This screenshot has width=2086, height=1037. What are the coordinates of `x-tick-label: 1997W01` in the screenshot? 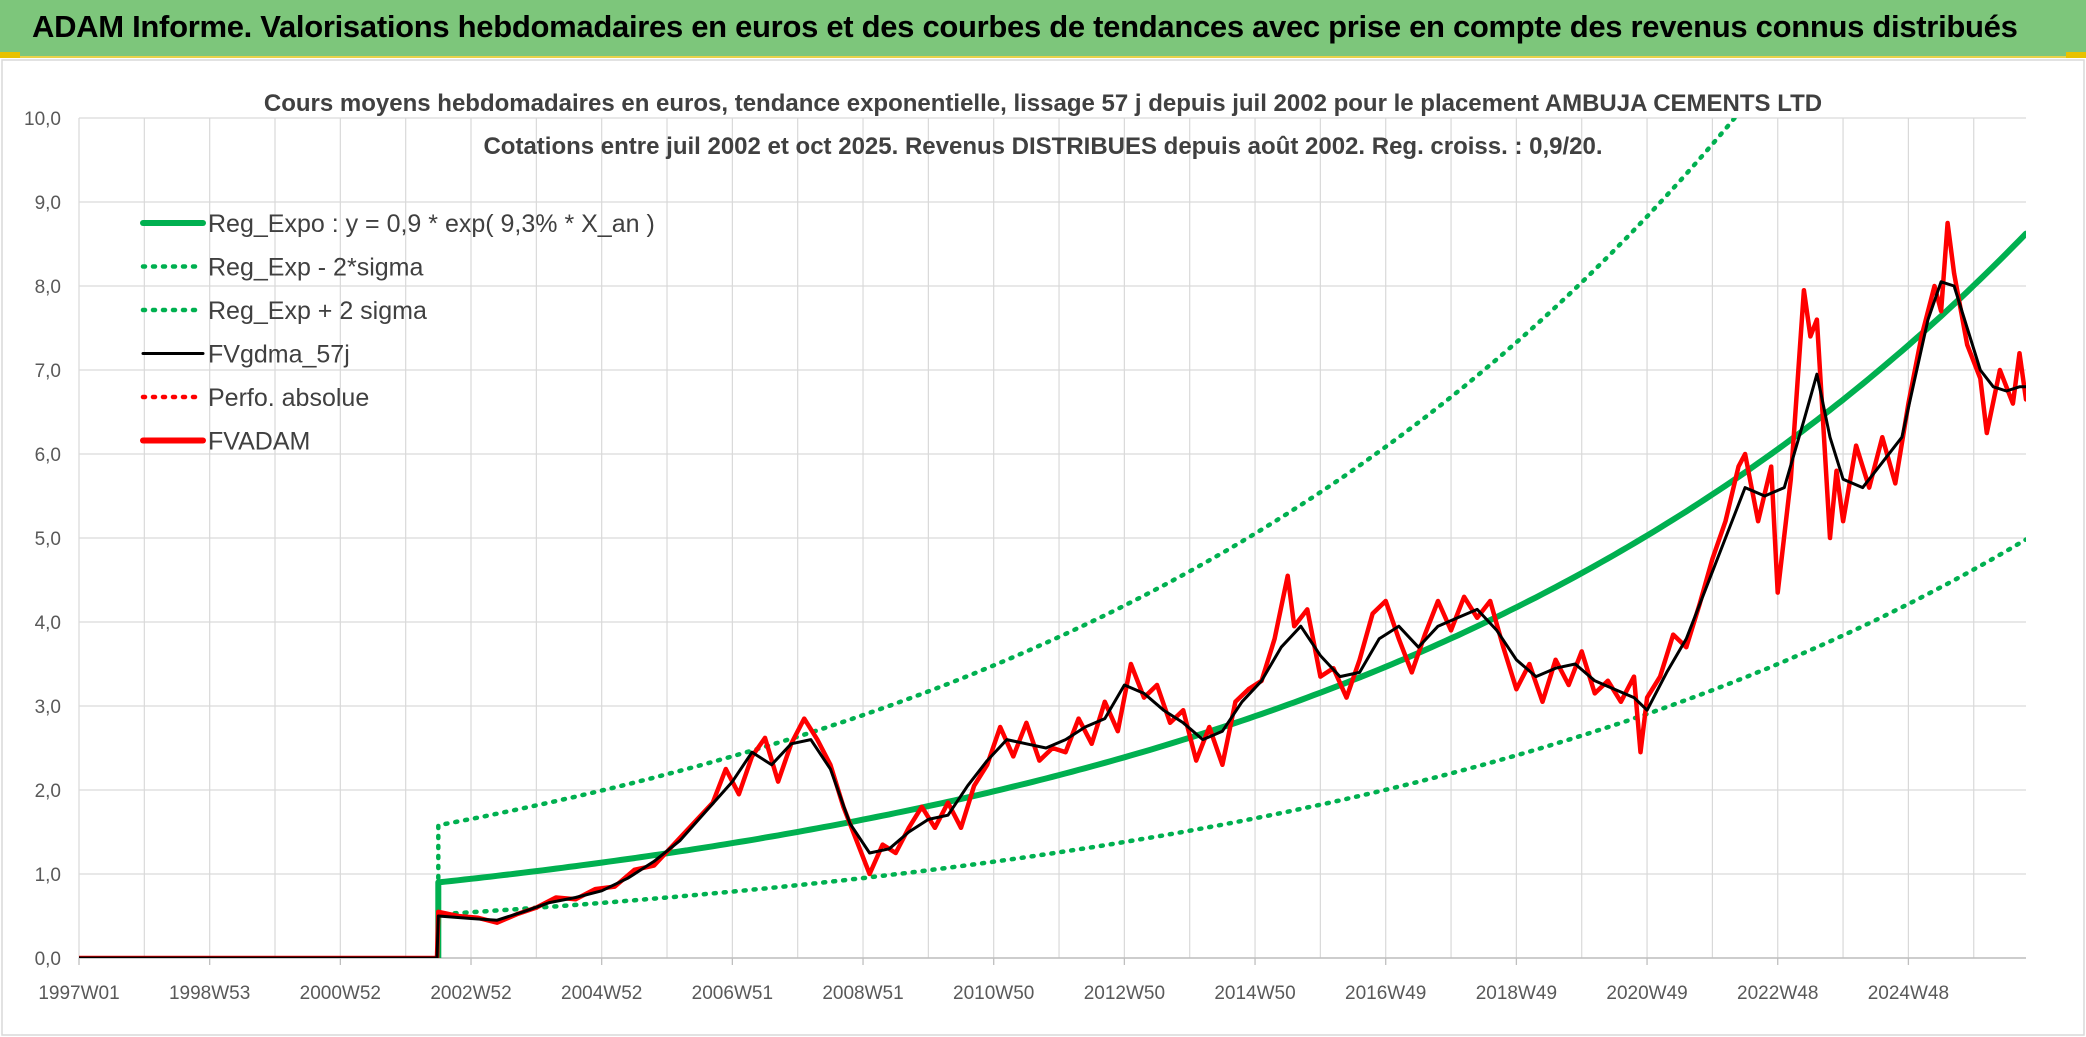 It's located at (78, 993).